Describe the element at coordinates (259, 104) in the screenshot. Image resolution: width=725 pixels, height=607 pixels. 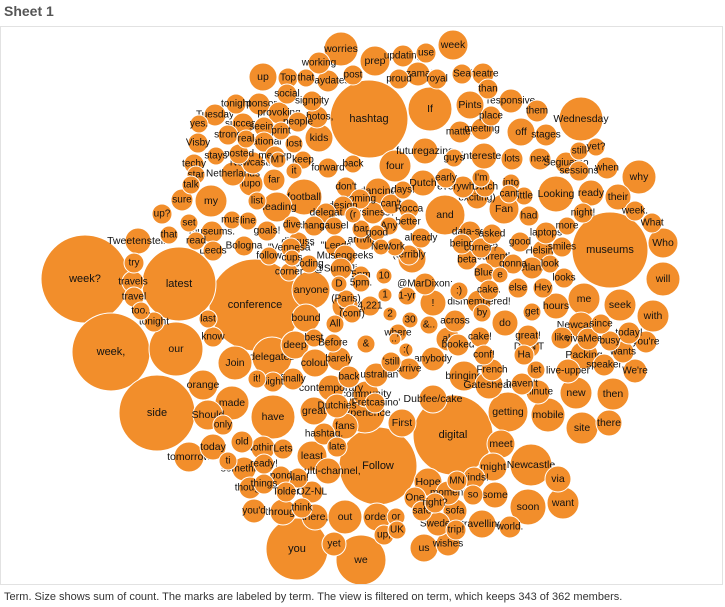
I see `bubble-mark: sponsor` at that location.